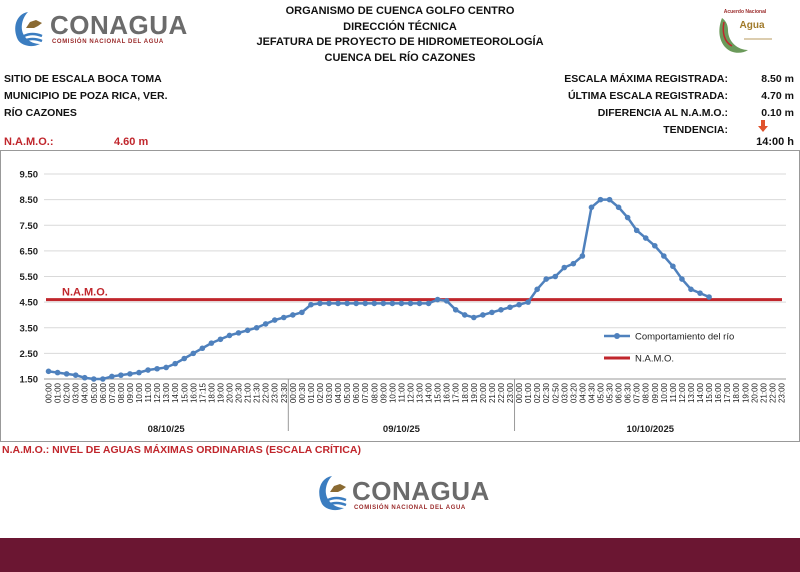  Describe the element at coordinates (184, 392) in the screenshot. I see `x-tick-label: 15:00` at that location.